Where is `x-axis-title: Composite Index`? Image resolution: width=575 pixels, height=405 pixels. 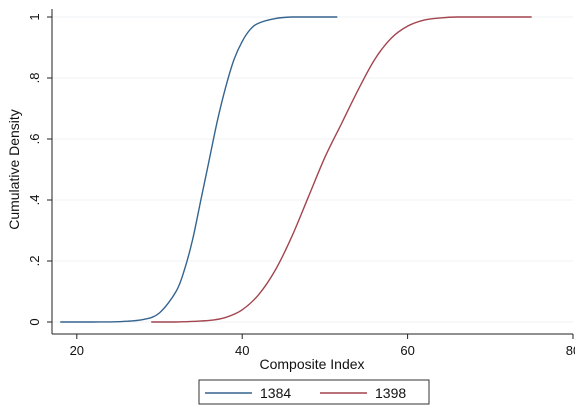
x-axis-title: Composite Index is located at coordinates (311, 364).